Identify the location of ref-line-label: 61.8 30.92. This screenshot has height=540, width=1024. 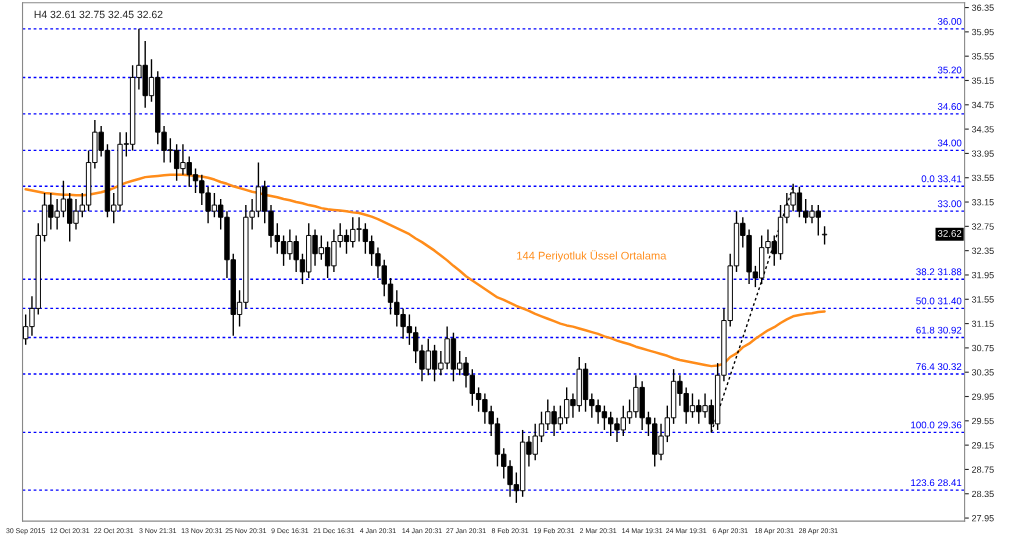
(939, 330).